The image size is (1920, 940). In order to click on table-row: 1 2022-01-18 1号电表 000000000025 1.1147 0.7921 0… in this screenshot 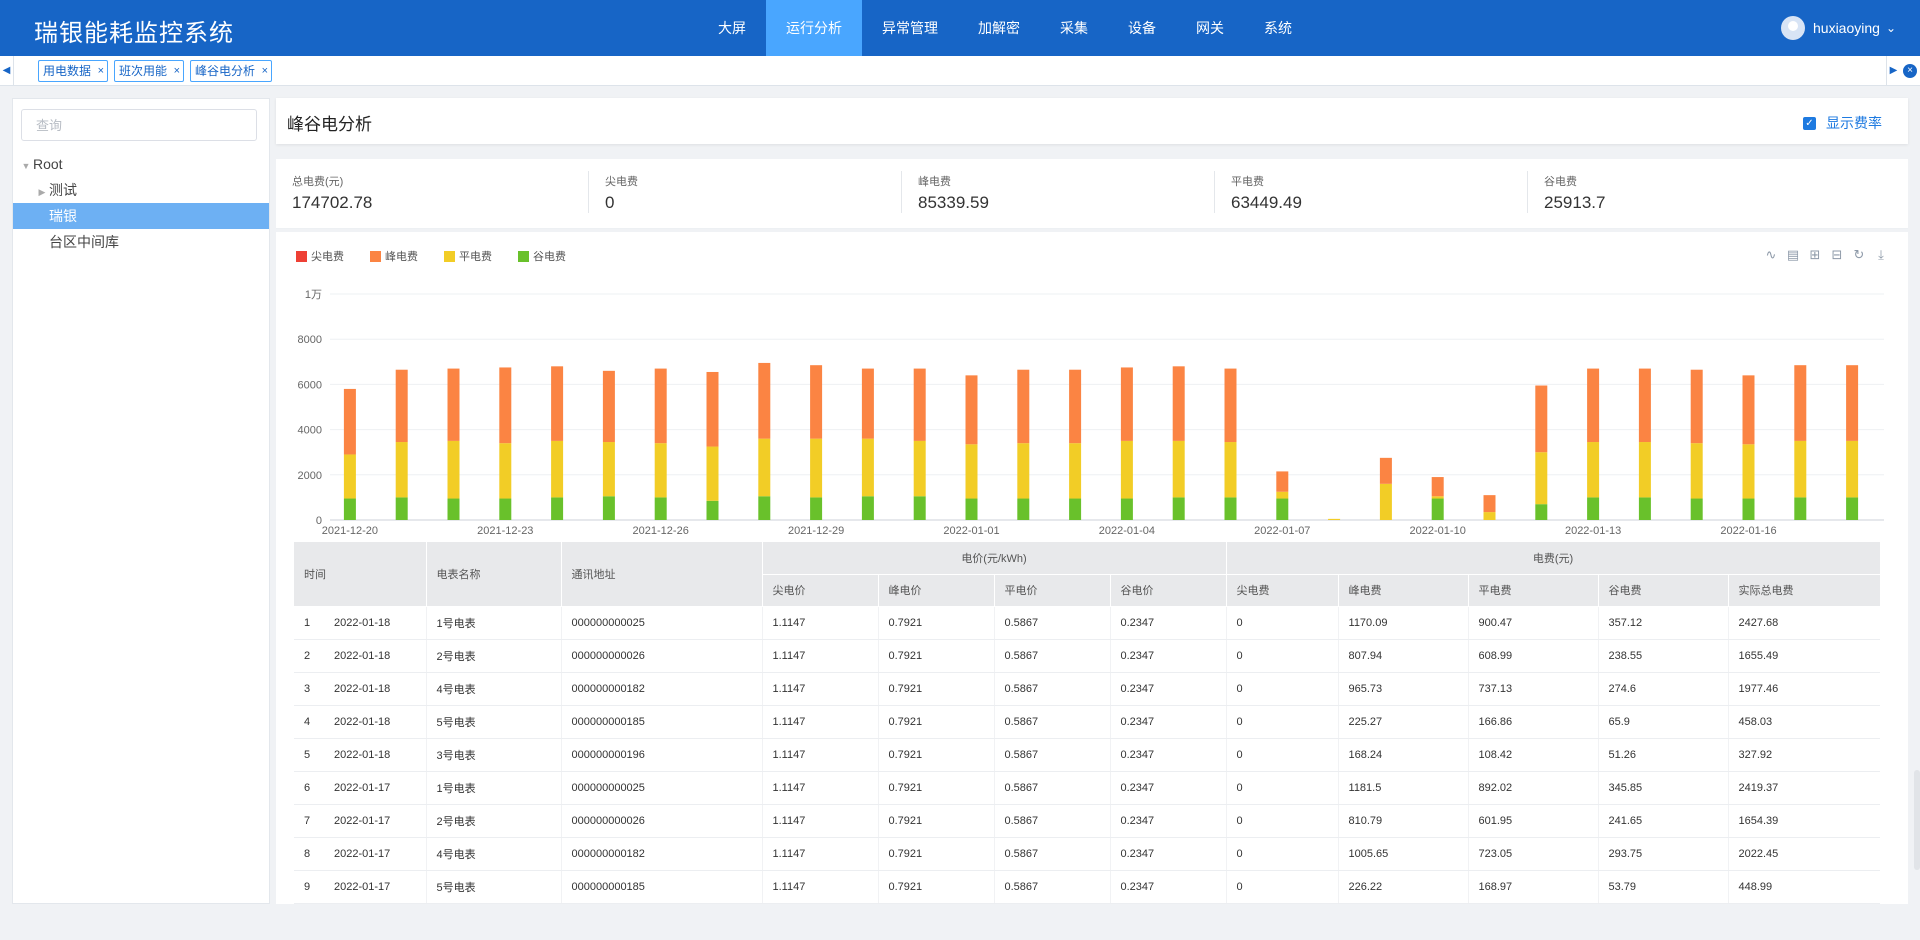, I will do `click(1087, 623)`.